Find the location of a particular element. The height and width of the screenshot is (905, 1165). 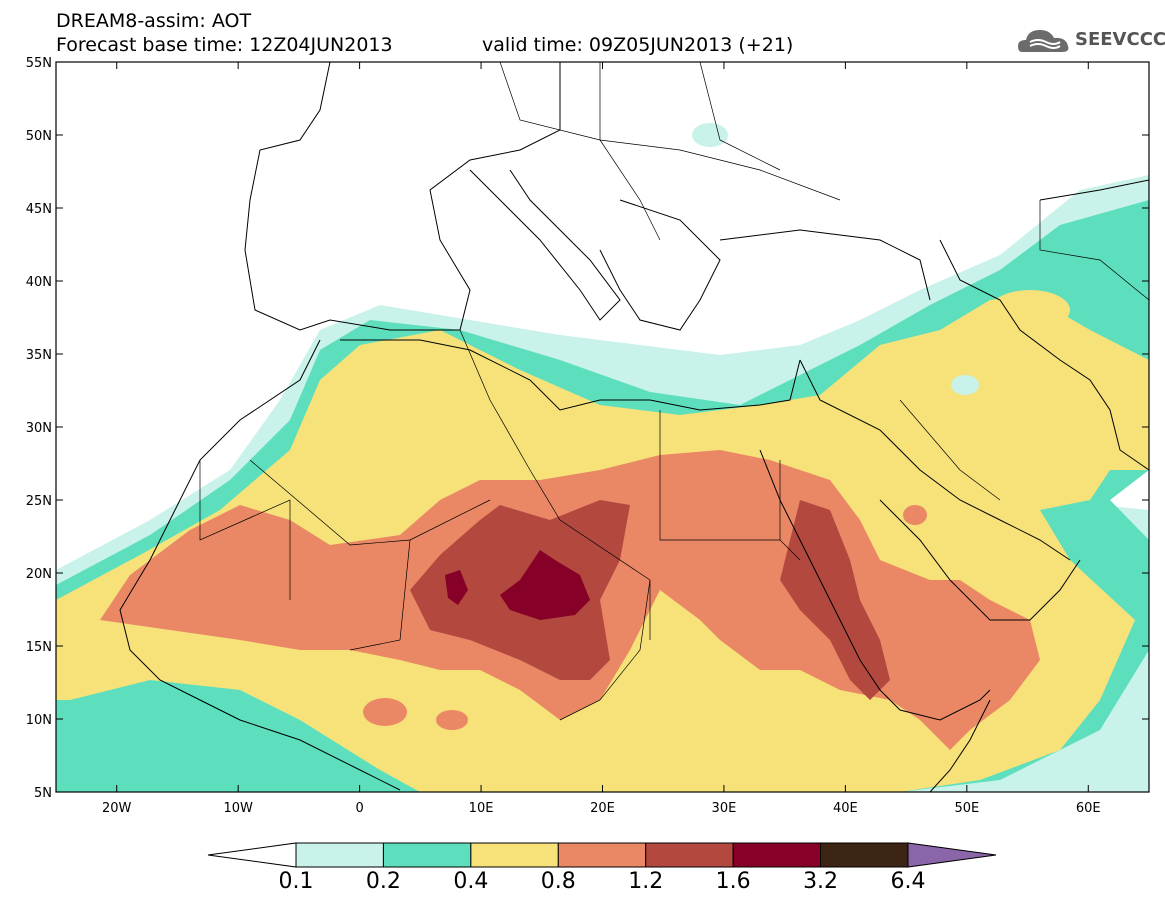

lat-tick-label: 10N is located at coordinates (39, 720).